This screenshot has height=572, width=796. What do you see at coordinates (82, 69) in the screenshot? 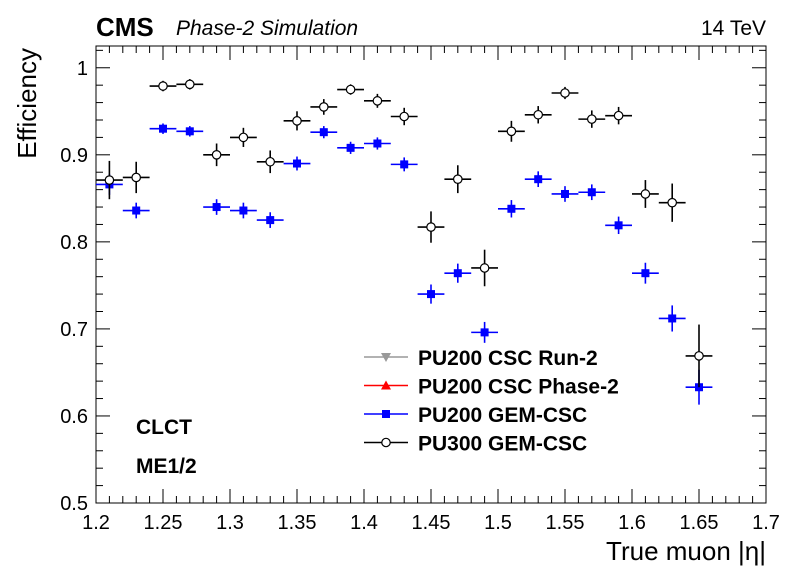
I see `y-tick-label: 1` at bounding box center [82, 69].